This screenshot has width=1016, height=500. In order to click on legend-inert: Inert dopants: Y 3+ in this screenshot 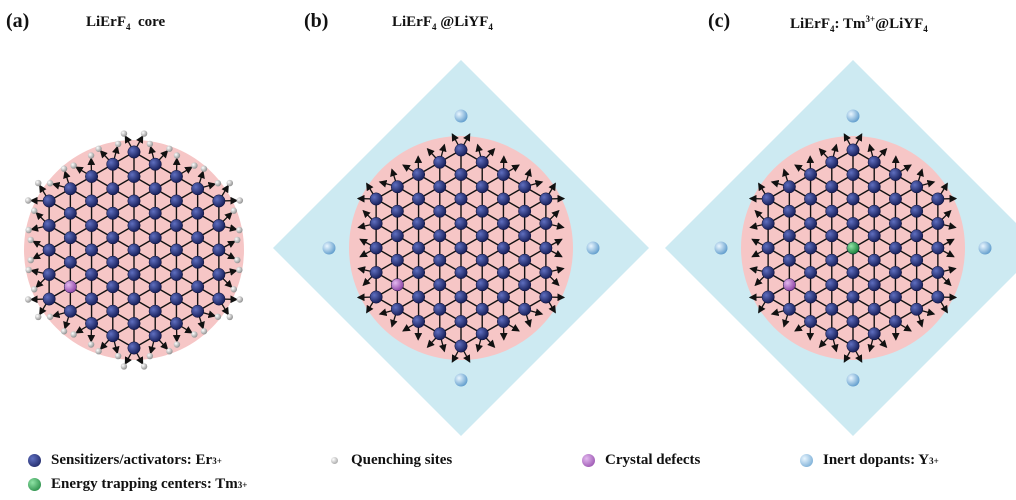, I will do `click(869, 460)`.